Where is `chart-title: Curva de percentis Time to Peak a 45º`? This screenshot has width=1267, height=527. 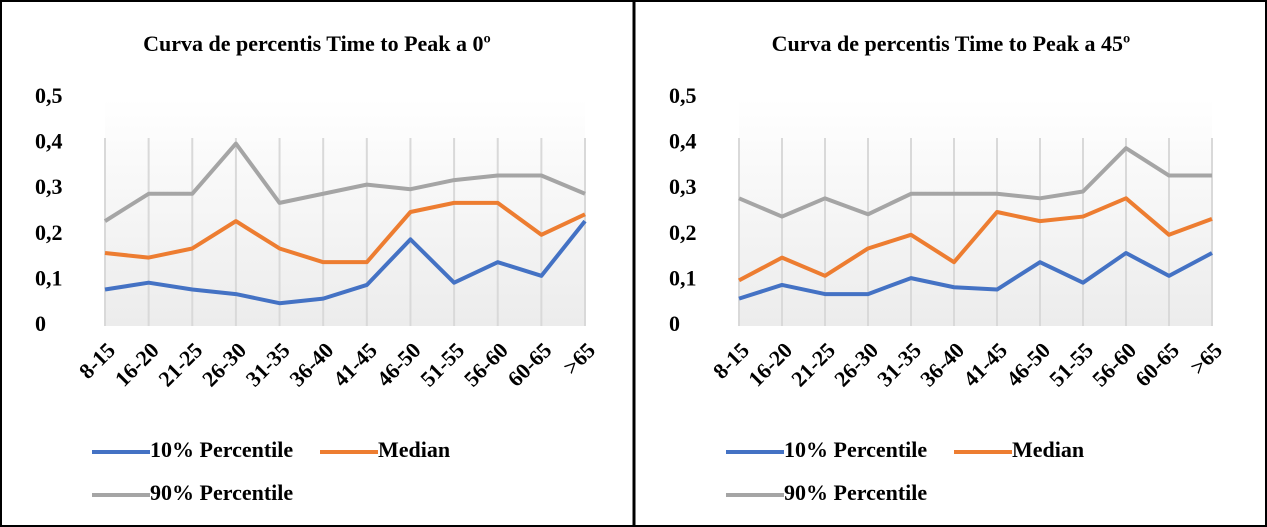 chart-title: Curva de percentis Time to Peak a 45º is located at coordinates (951, 43).